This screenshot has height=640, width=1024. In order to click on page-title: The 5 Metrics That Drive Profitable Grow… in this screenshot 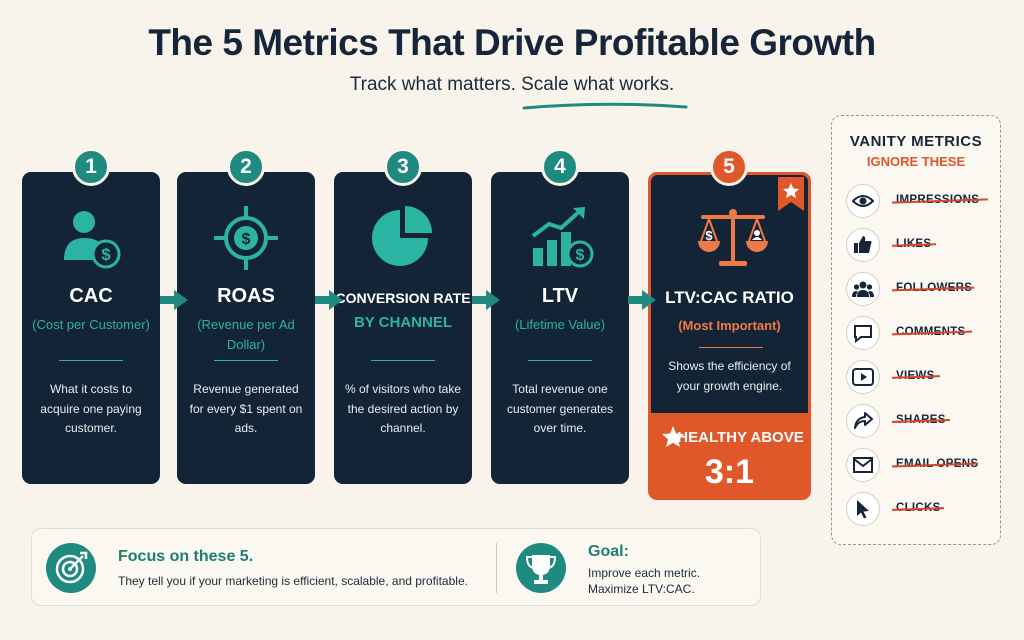, I will do `click(512, 42)`.